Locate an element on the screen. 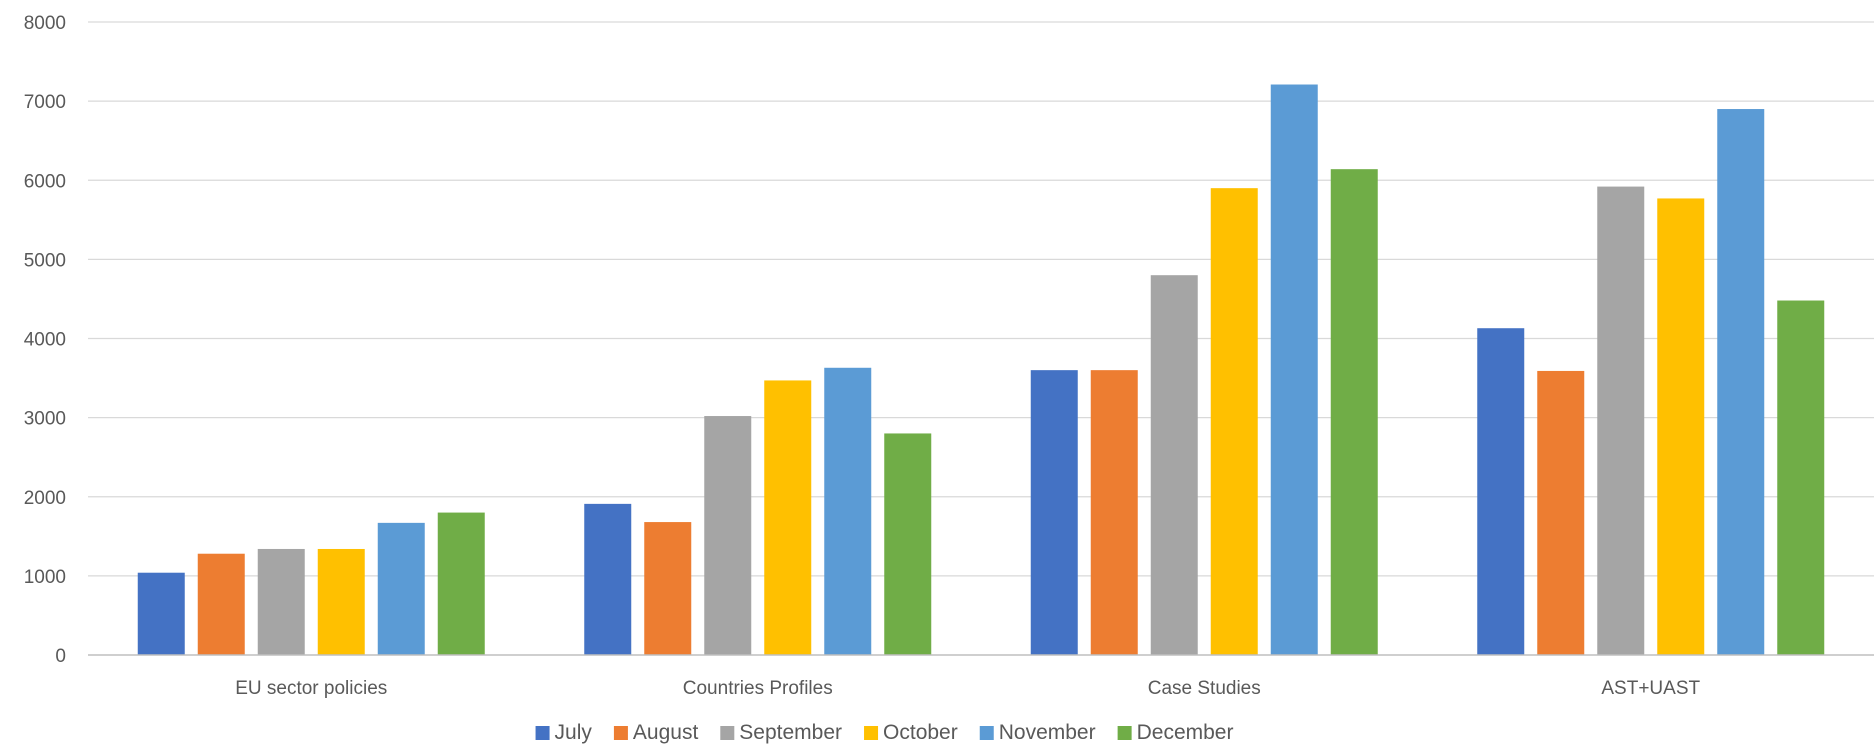  y-axis-tick-labels: 0 1000 2000 3000 4000 5000 6000 7000 8000 is located at coordinates (45, 340).